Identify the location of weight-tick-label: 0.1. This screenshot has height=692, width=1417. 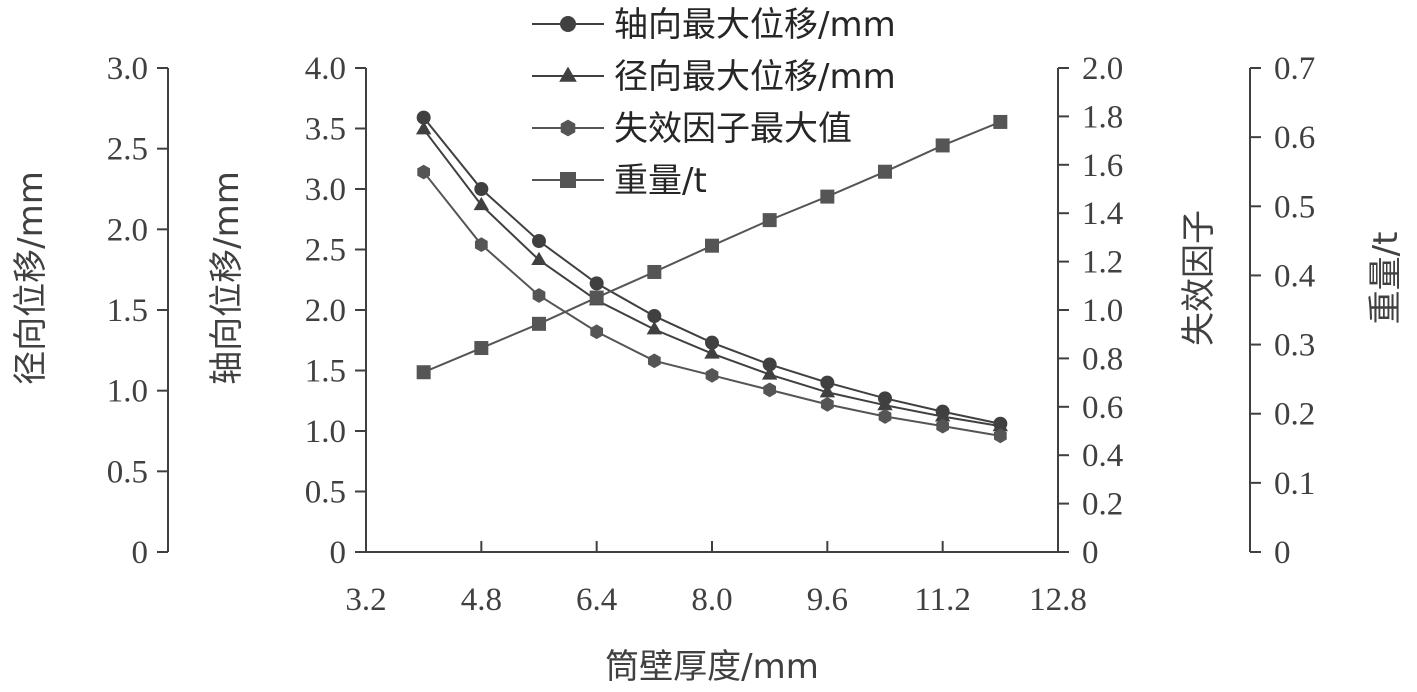
(1294, 484).